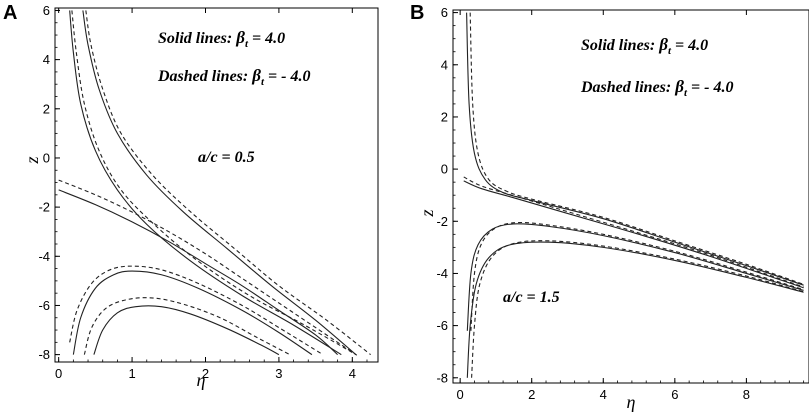 The height and width of the screenshot is (417, 809). Describe the element at coordinates (131, 373) in the screenshot. I see `x-tick-label: 1` at that location.